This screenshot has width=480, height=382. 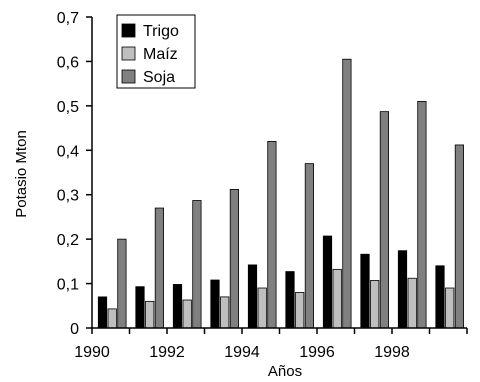 I want to click on y-tick-label: 0,6, so click(x=68, y=62).